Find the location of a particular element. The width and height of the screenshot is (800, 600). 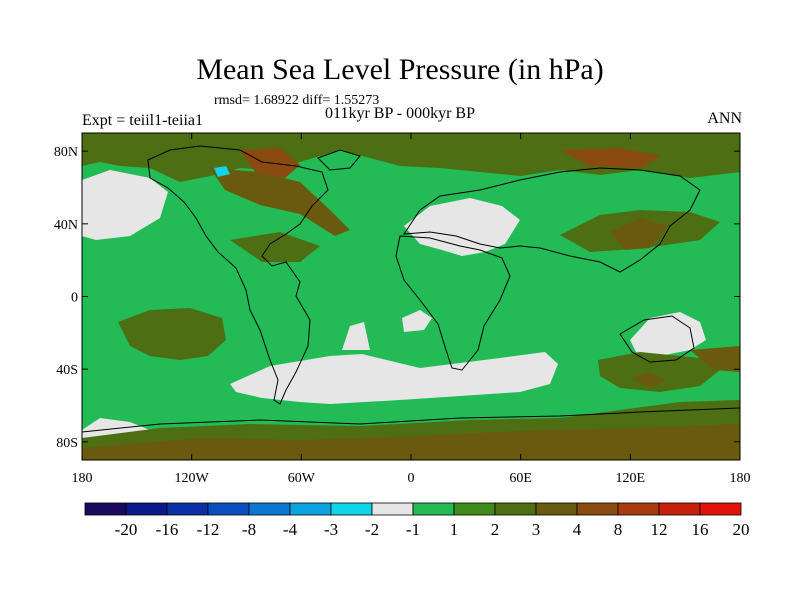

colorbar-label: -4 is located at coordinates (290, 529).